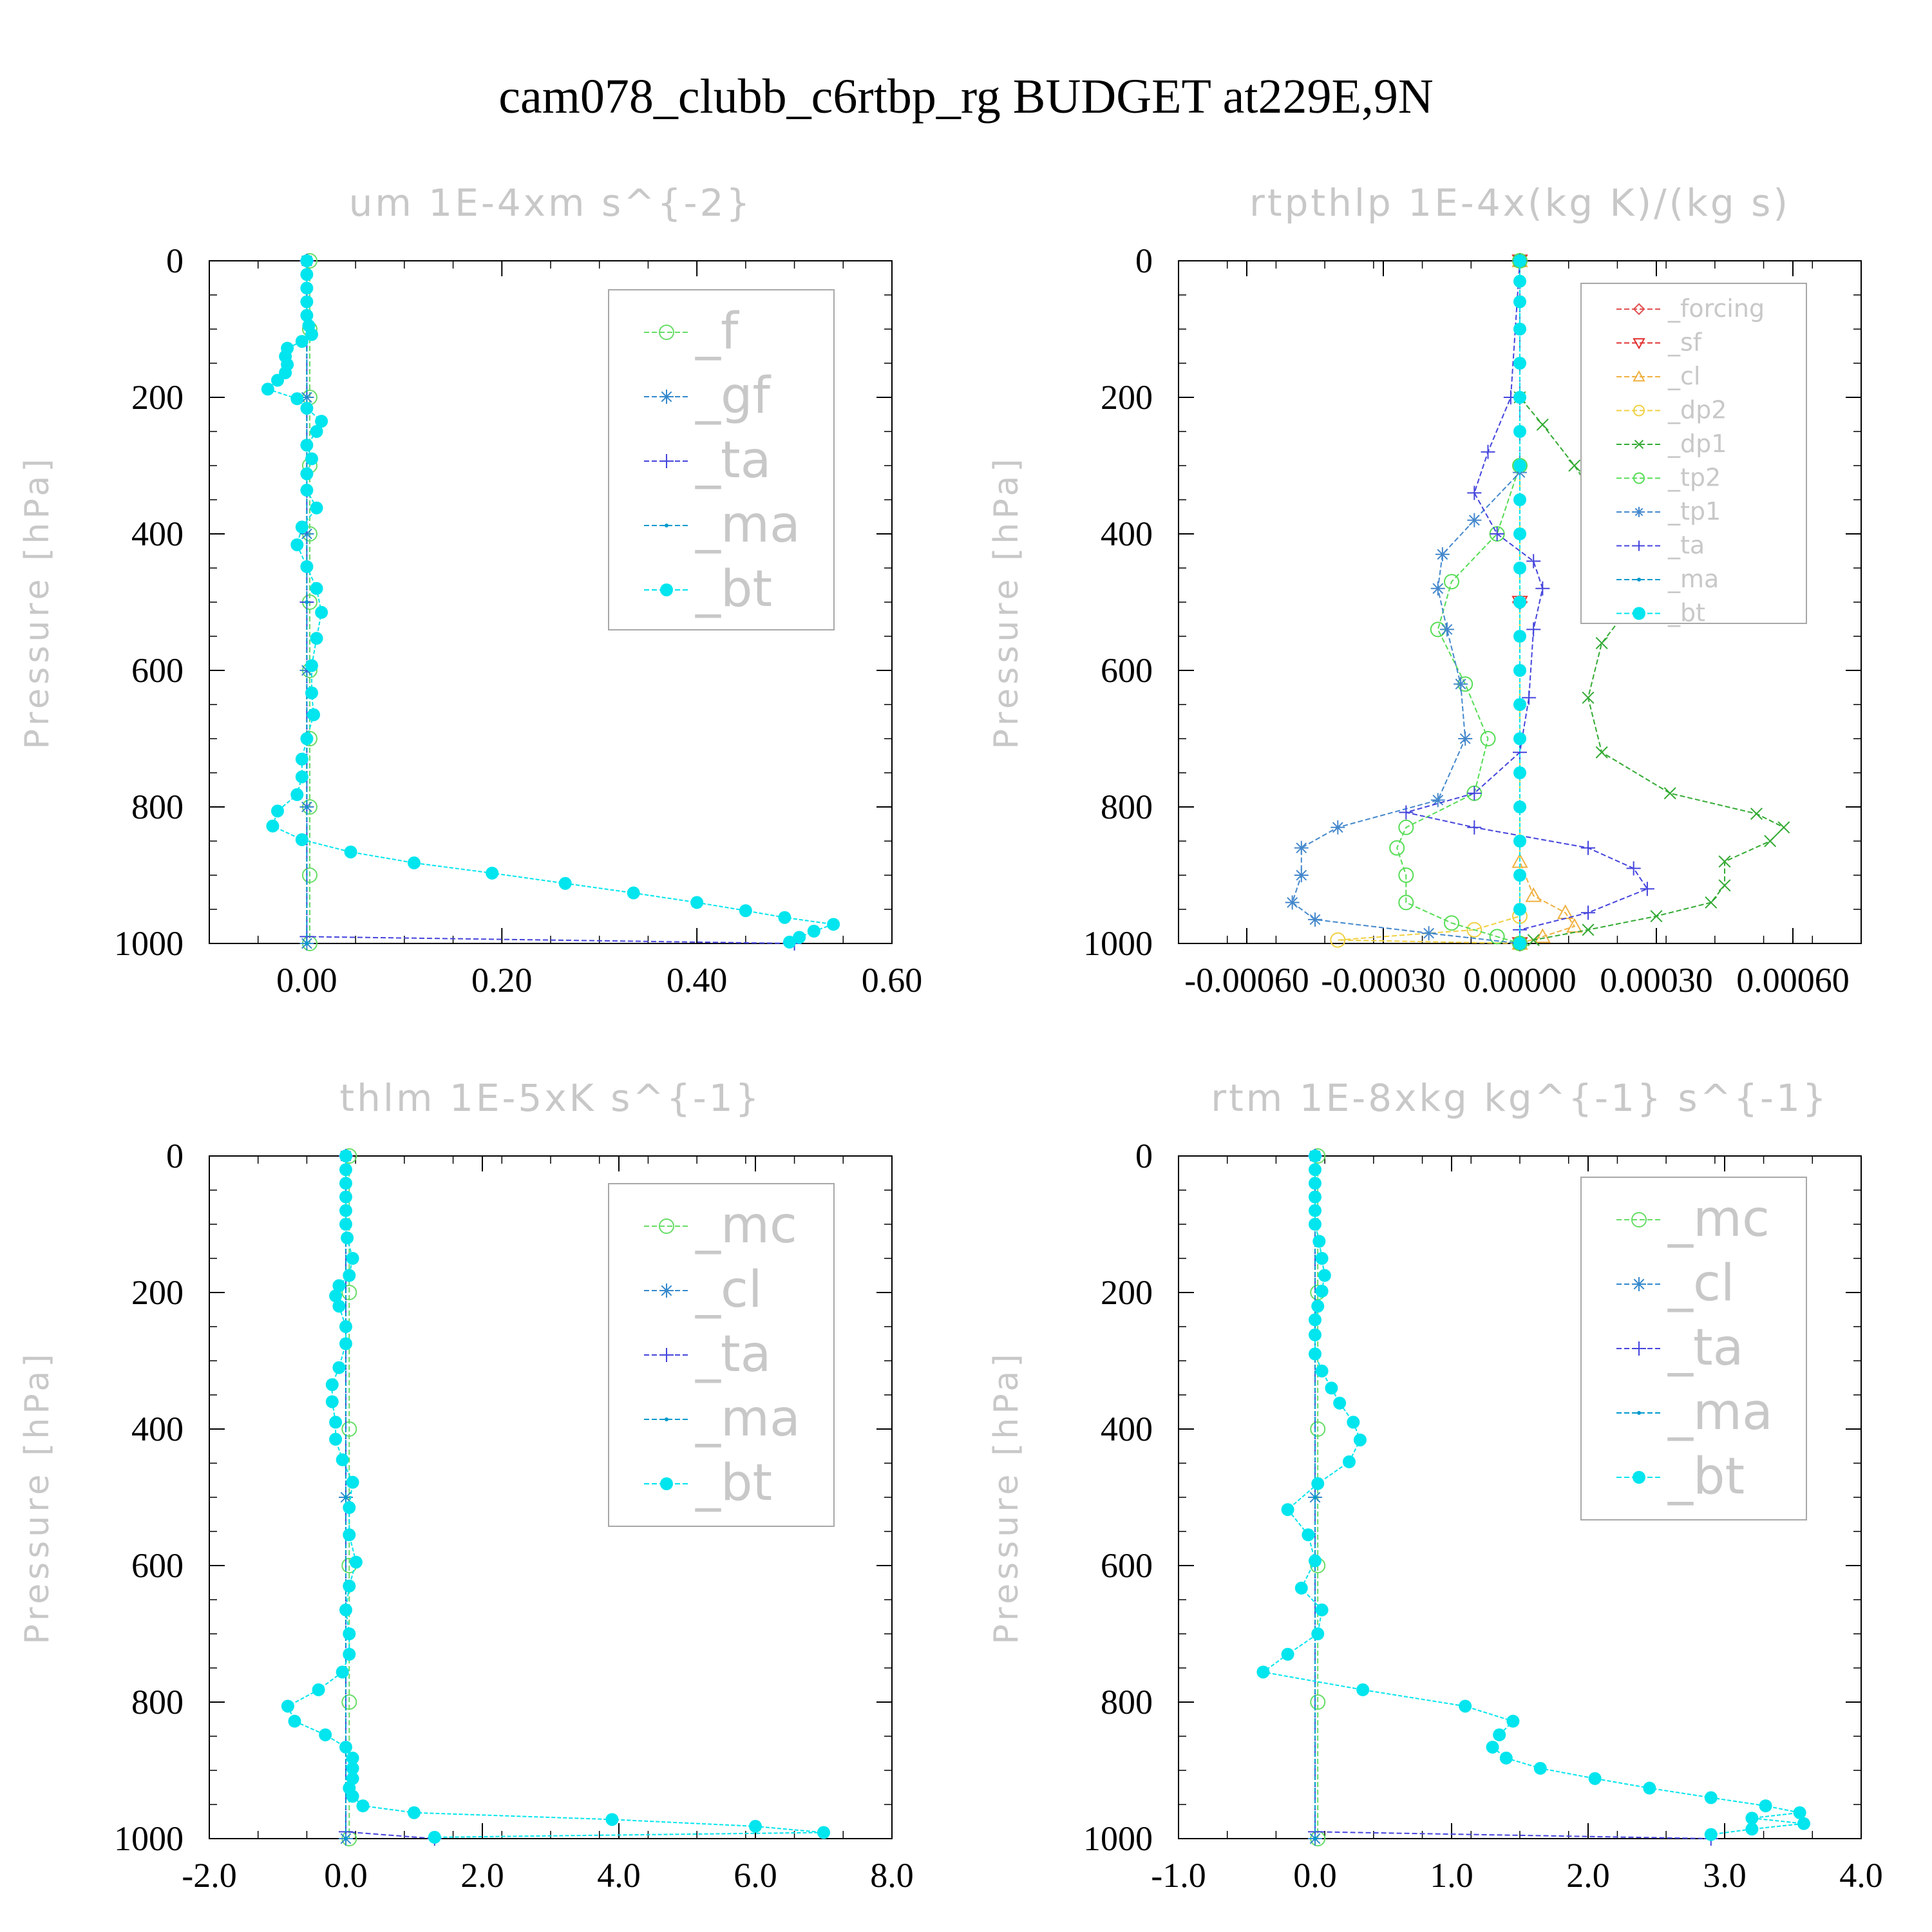 The width and height of the screenshot is (1932, 1932). I want to click on legend-item: _bt, so click(1661, 613).